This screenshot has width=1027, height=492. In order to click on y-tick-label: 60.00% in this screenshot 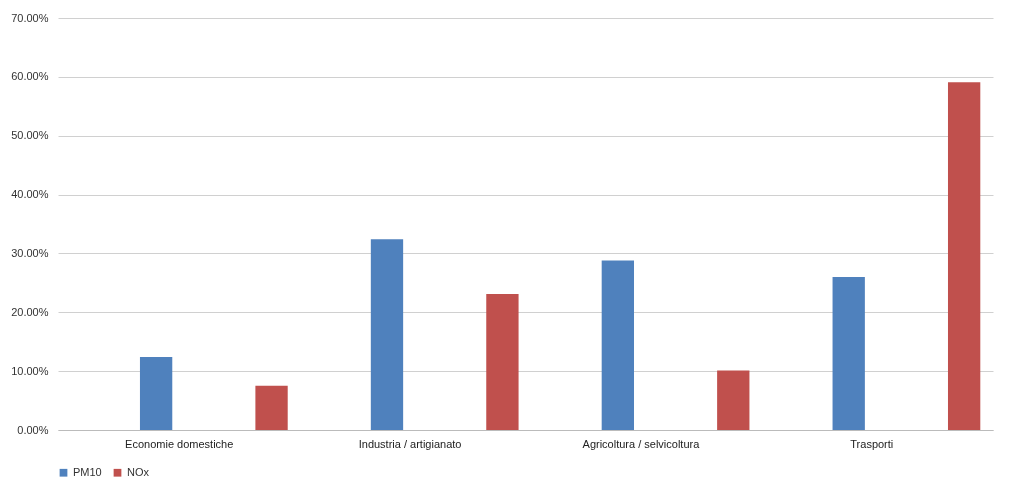, I will do `click(30, 76)`.